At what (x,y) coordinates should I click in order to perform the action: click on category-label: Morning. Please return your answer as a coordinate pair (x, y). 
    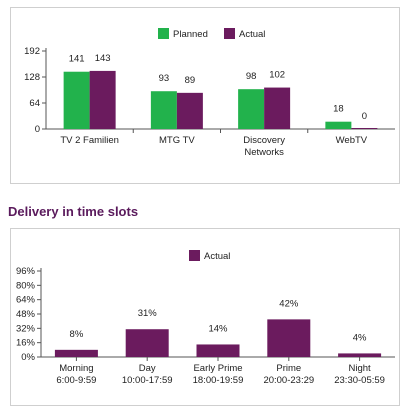
    Looking at the image, I should click on (76, 368).